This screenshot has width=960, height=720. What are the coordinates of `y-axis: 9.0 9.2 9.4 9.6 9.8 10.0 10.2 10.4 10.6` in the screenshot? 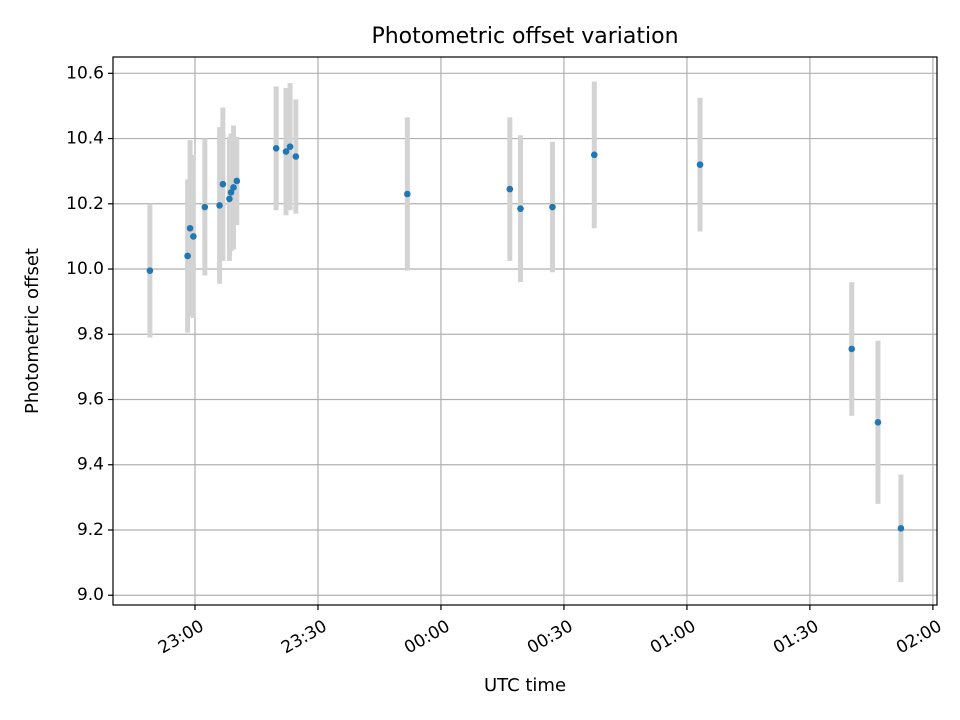 It's located at (89, 334).